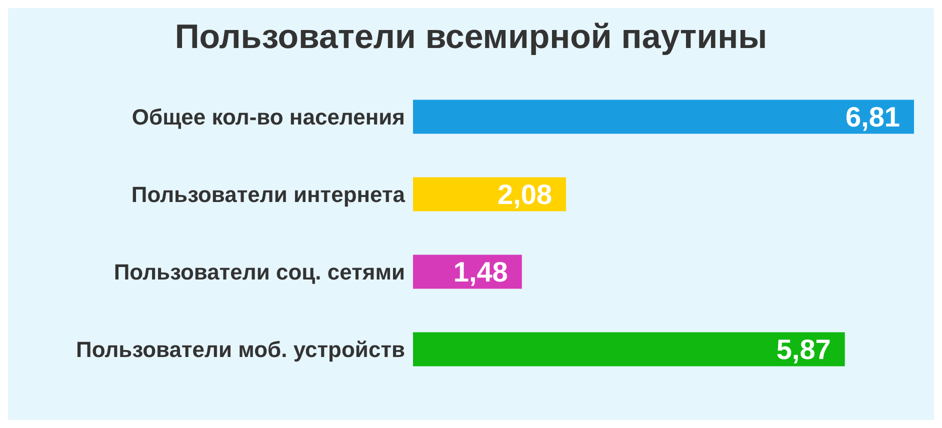 The image size is (942, 428). What do you see at coordinates (240, 349) in the screenshot?
I see `y-tick-label: Пользователи моб. устройств` at bounding box center [240, 349].